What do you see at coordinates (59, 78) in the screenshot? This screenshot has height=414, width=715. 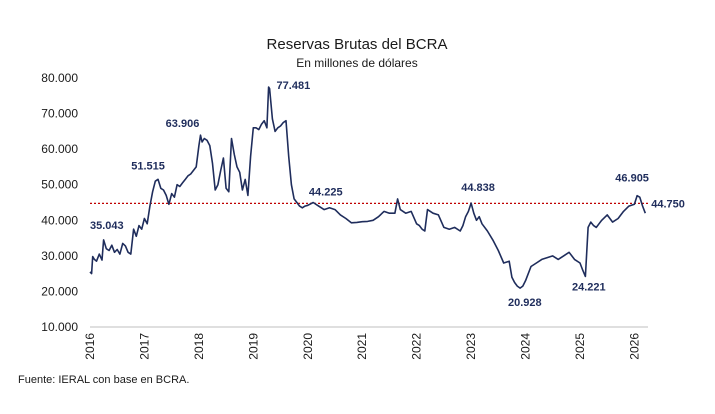 I see `y-tick-label: 80.000` at bounding box center [59, 78].